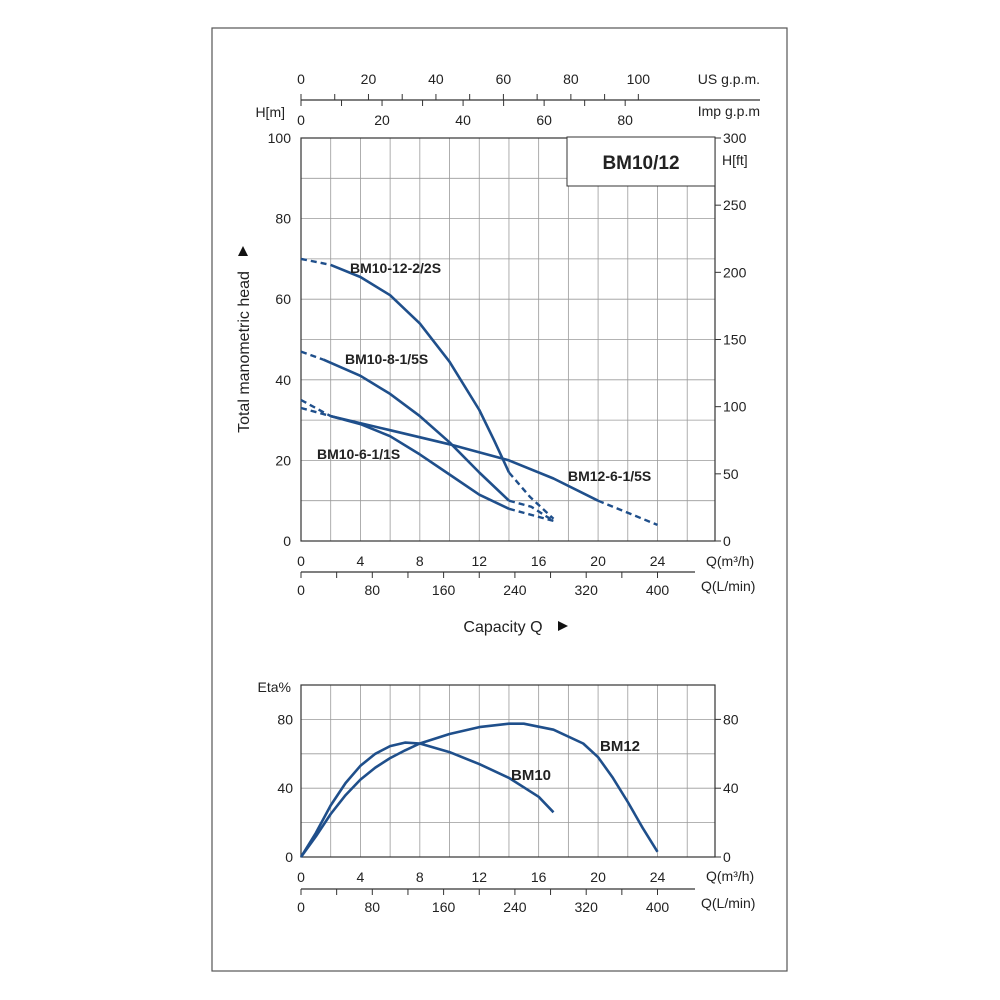  I want to click on top2-tick-label: 0, so click(301, 120).